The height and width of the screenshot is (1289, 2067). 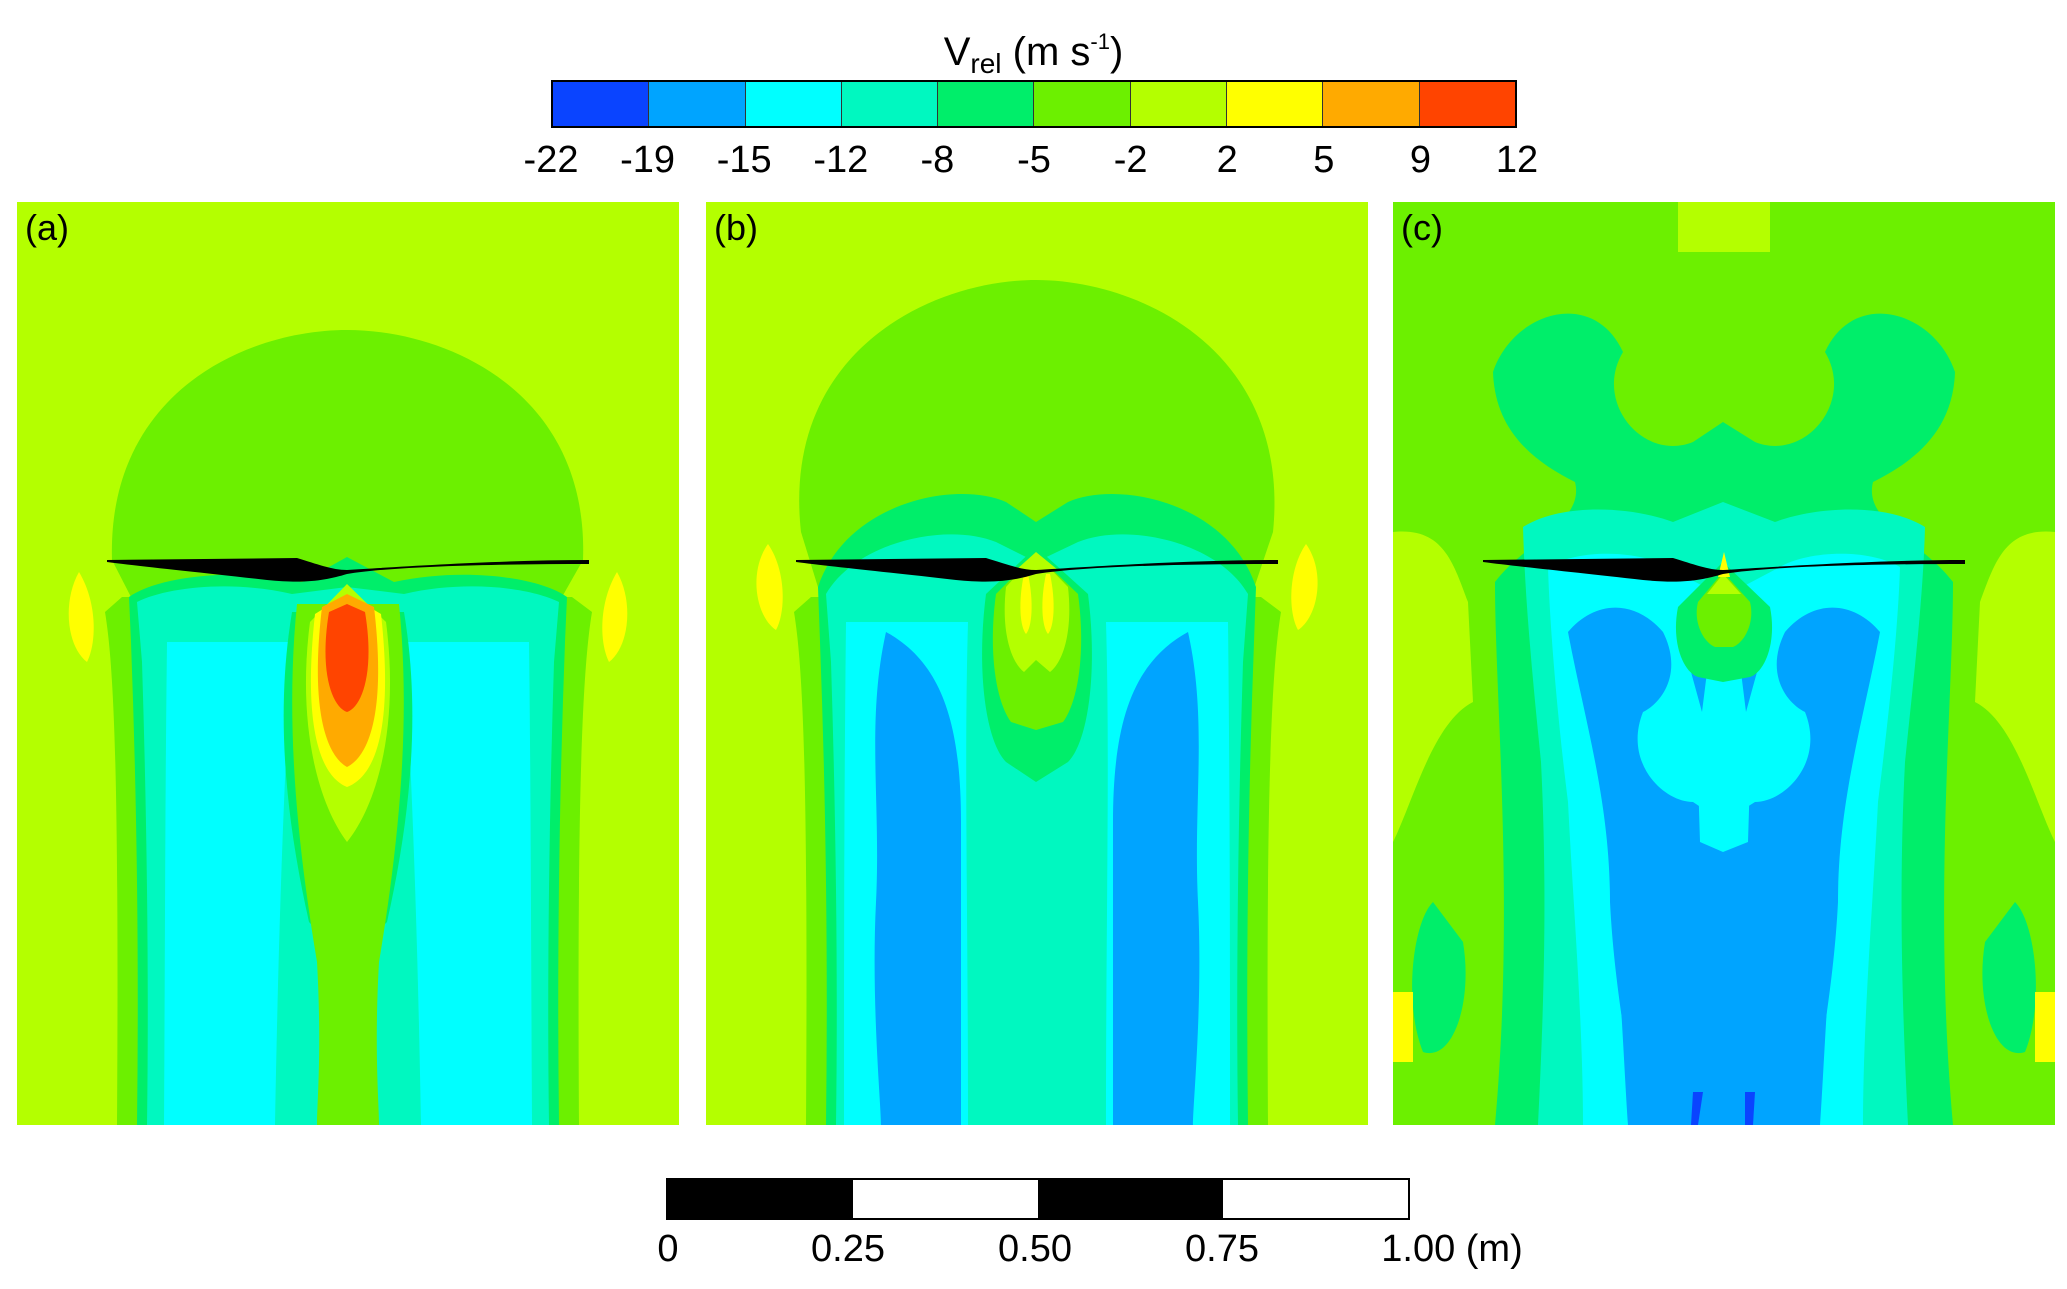 I want to click on colorbar-tick: 5, so click(x=1324, y=160).